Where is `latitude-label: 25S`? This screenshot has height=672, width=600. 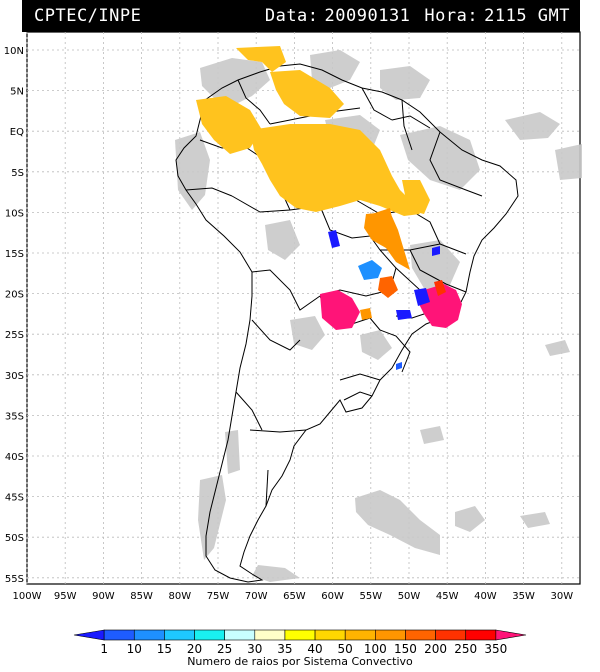 latitude-label: 25S is located at coordinates (14, 335).